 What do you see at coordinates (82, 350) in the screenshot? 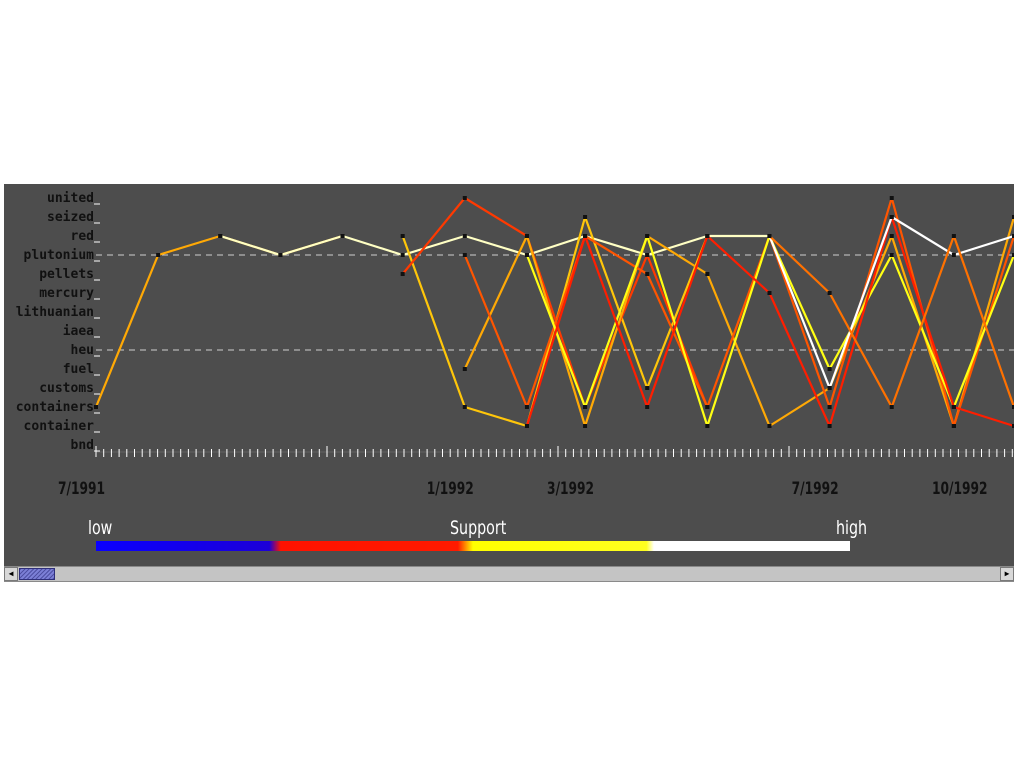
I see `keyword-label-heu: heu` at bounding box center [82, 350].